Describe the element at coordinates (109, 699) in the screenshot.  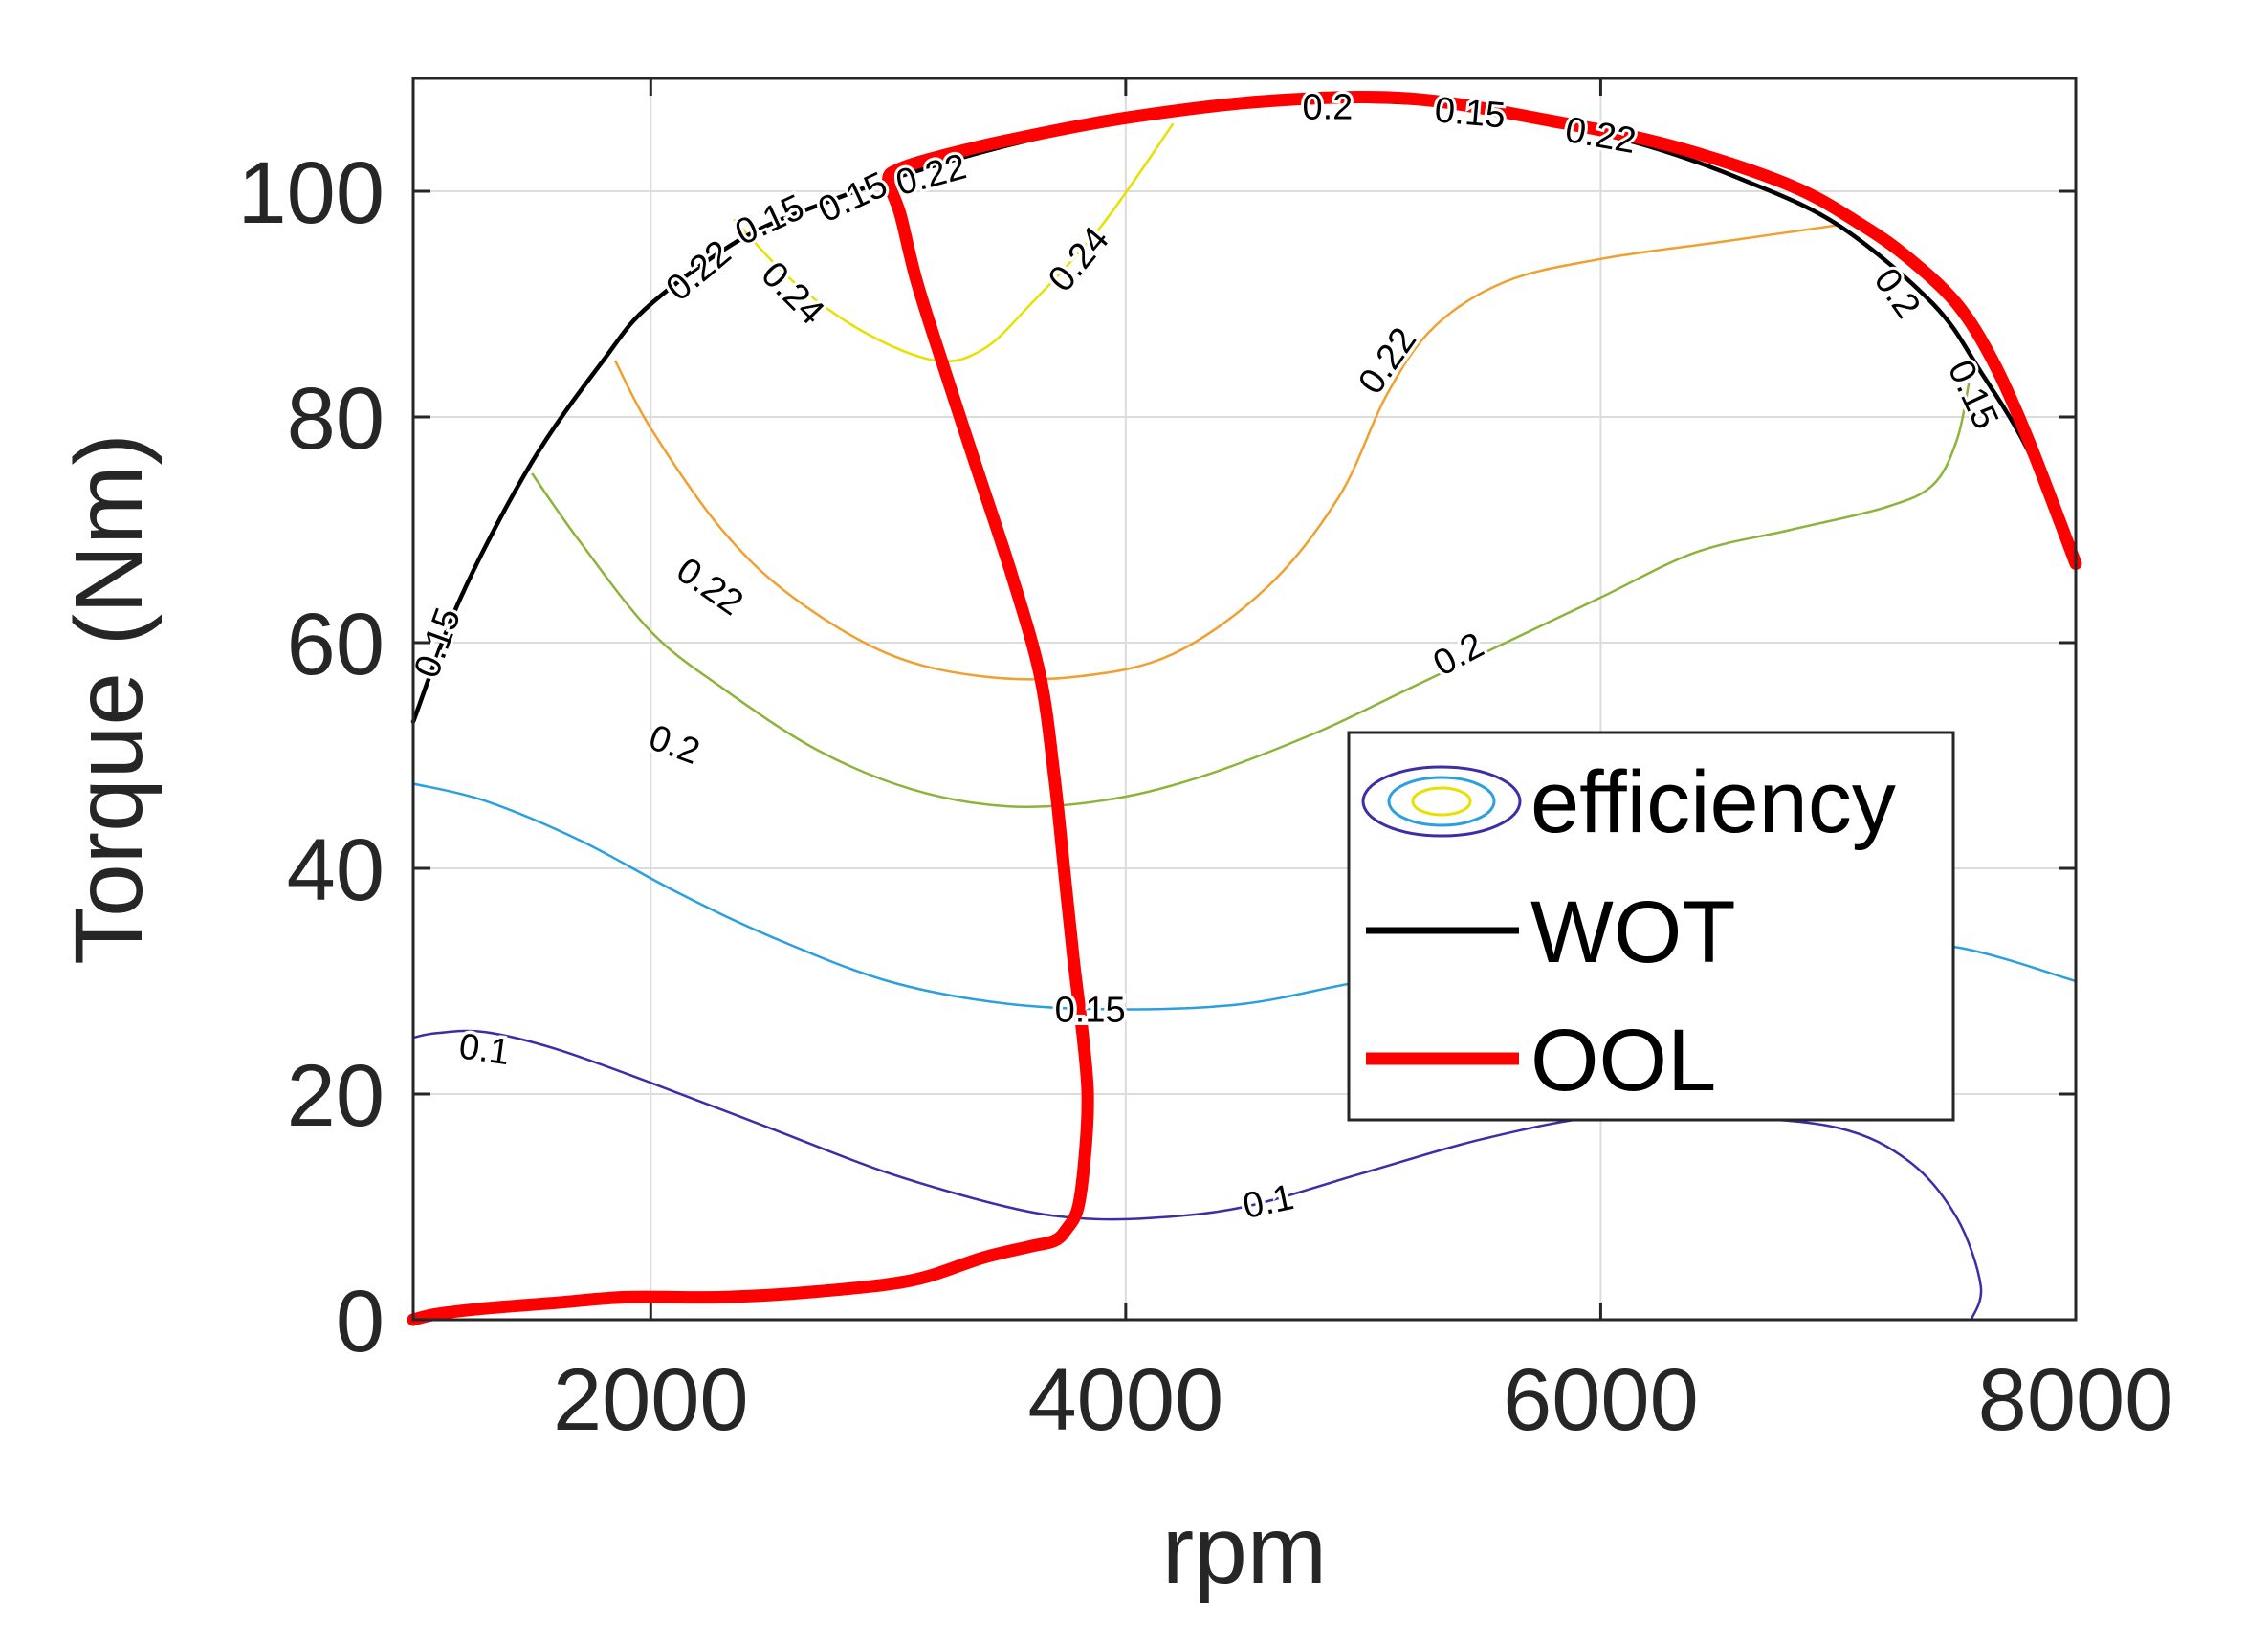
I see `y-axis-title: Torque (Nm)` at that location.